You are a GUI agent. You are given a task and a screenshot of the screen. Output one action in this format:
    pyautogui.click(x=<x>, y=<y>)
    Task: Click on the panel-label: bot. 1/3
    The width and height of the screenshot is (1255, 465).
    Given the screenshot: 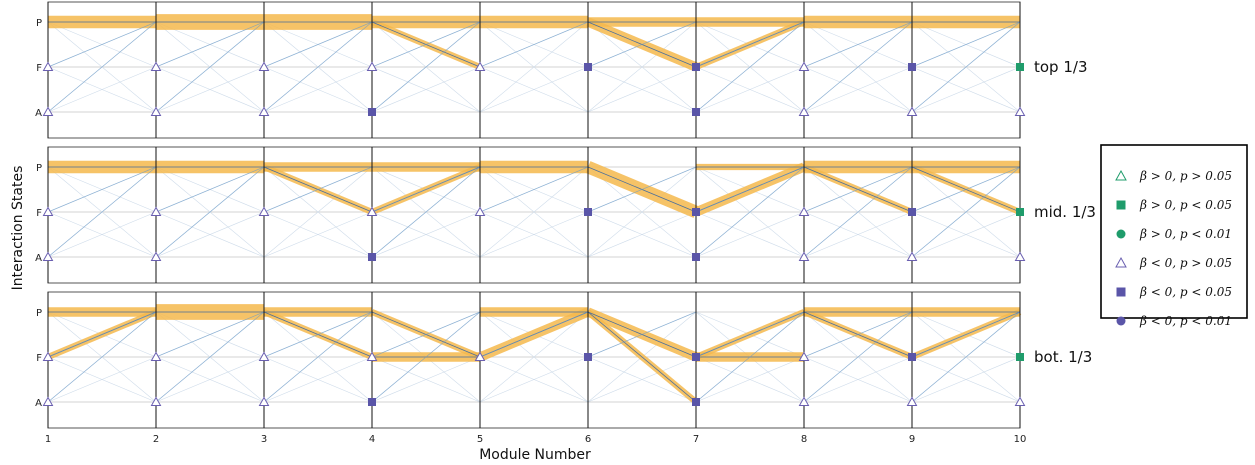 What is the action you would take?
    pyautogui.click(x=1063, y=357)
    